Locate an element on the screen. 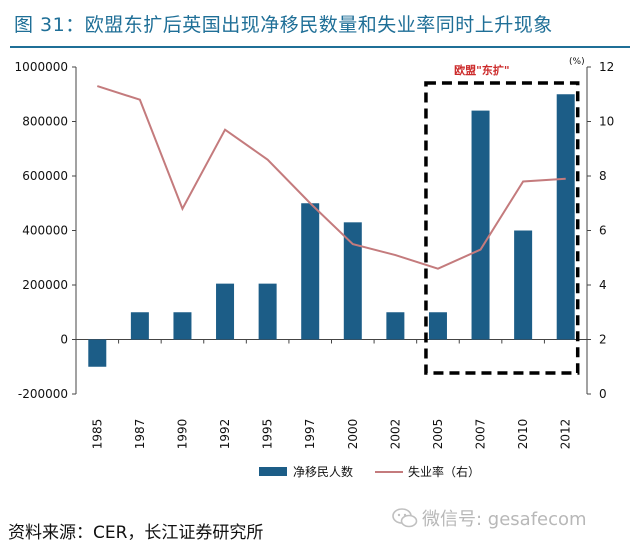  right-tick-label: 0 is located at coordinates (603, 394).